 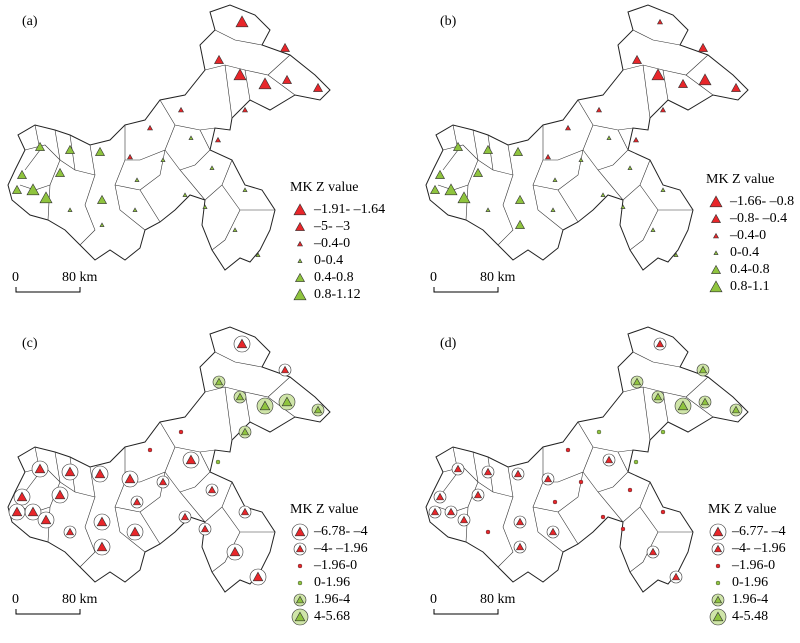 What do you see at coordinates (758, 531) in the screenshot?
I see `legend-label: –6.77- –4` at bounding box center [758, 531].